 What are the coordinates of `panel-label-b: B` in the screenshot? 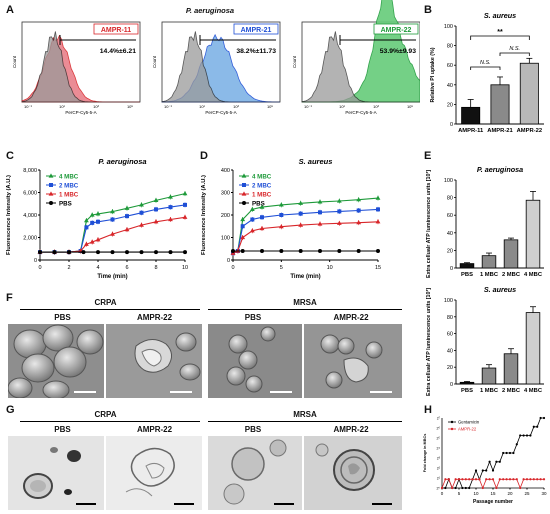 It's located at (428, 10).